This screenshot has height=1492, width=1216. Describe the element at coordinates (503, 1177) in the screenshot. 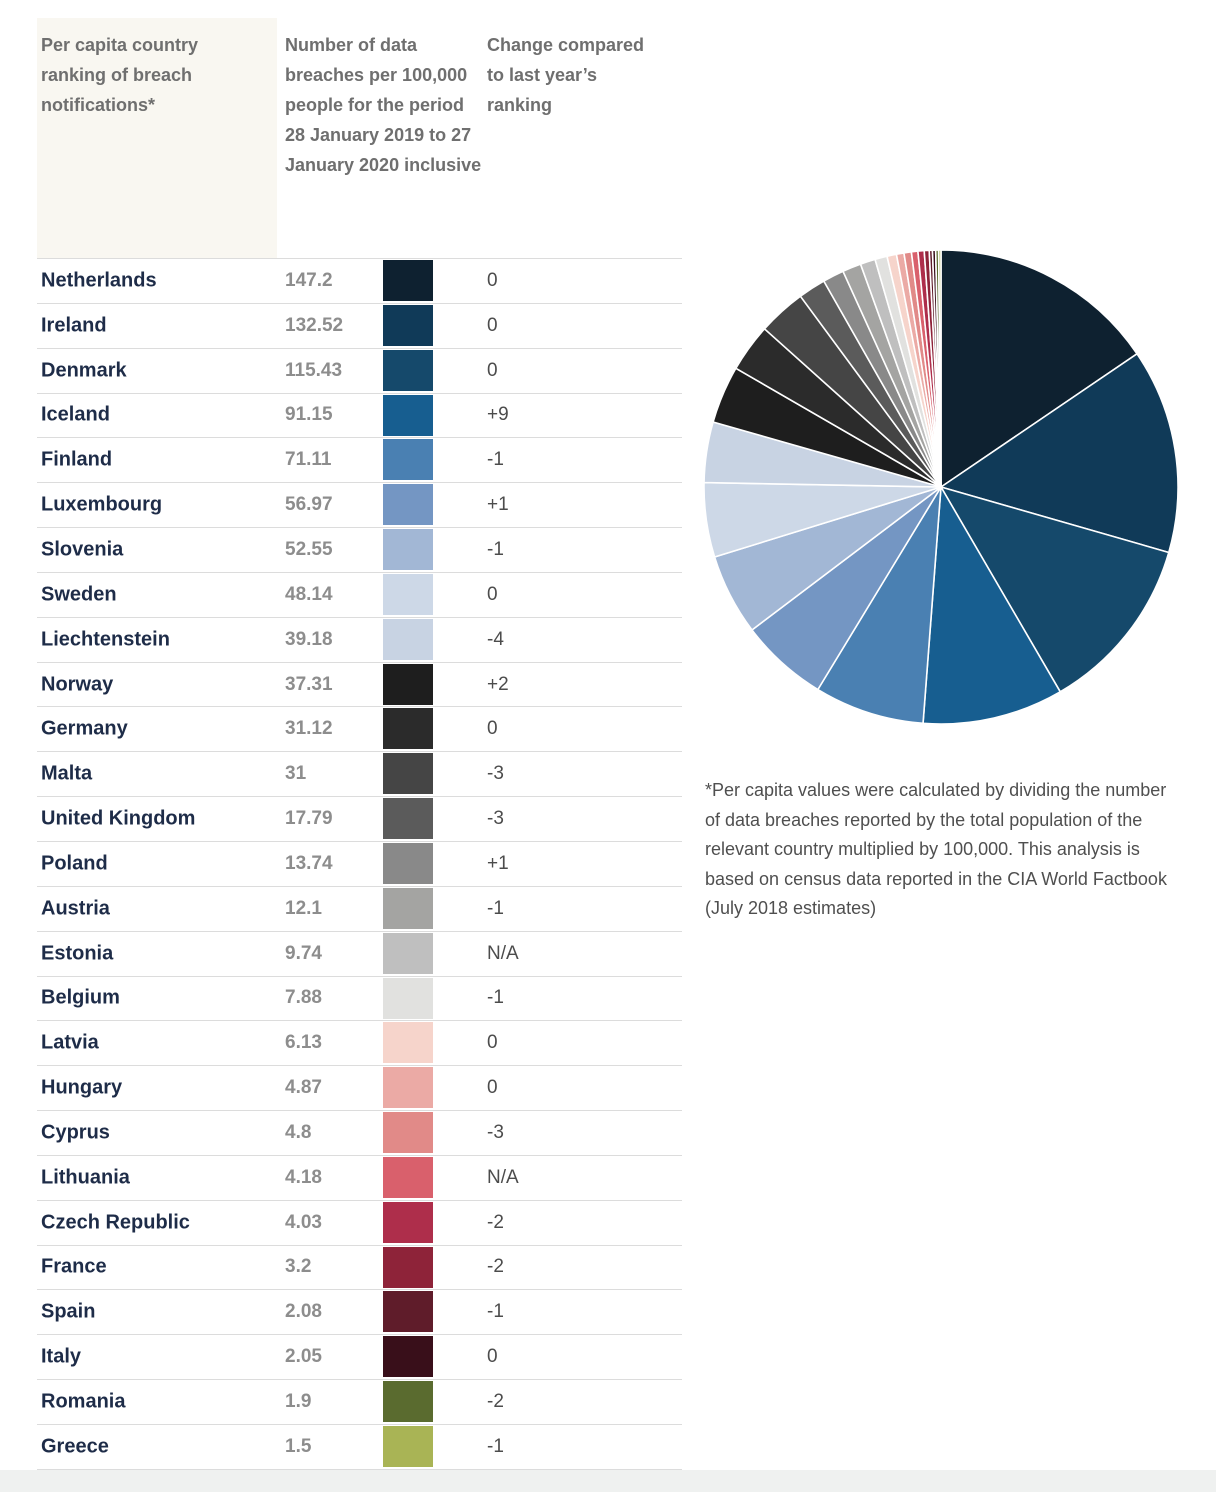

I see `rank-change: N/A` at that location.